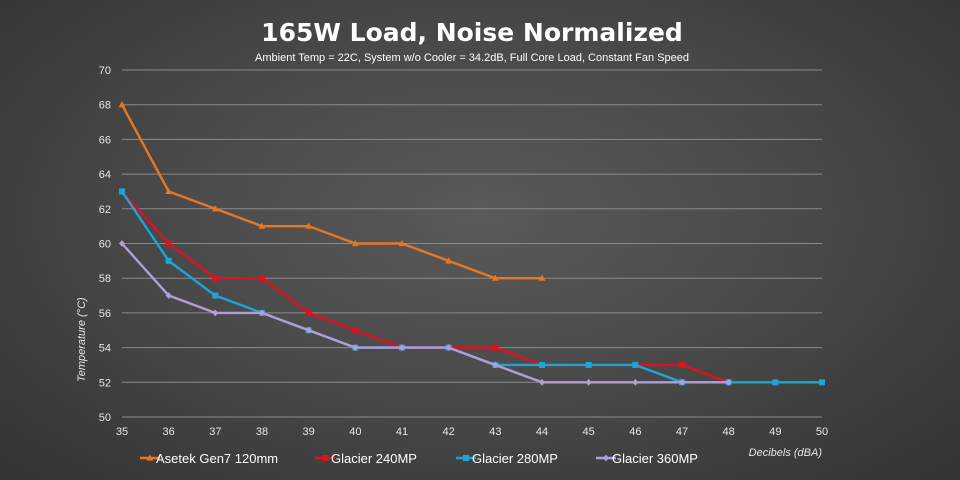 Image resolution: width=960 pixels, height=480 pixels. I want to click on y-axis-label: Temperature (°C), so click(82, 339).